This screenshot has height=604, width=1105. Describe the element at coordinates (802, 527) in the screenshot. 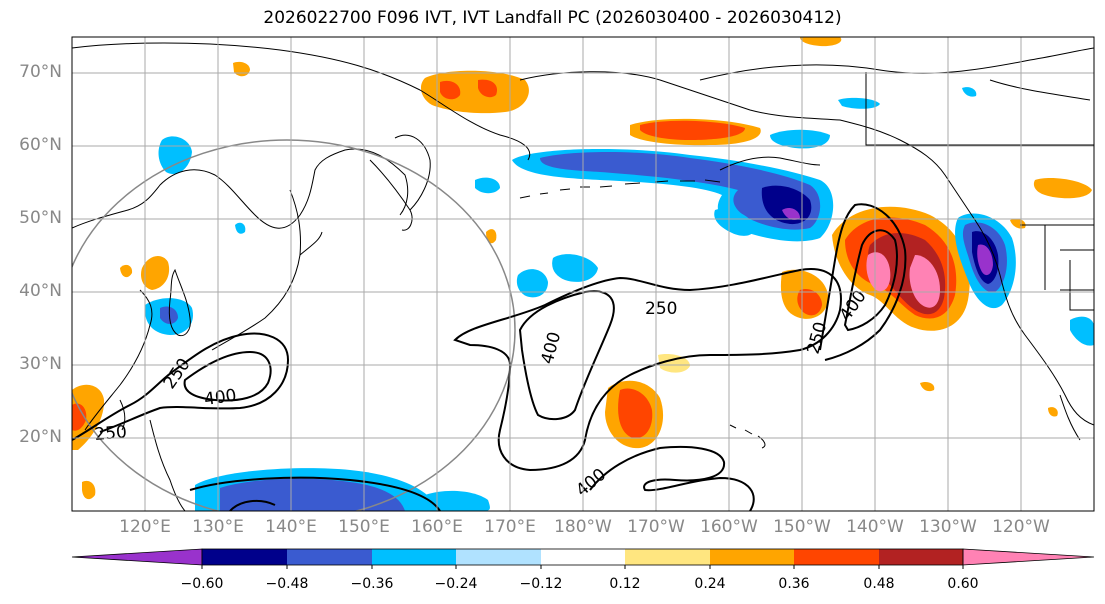

I see `lon-label: 150°W` at that location.